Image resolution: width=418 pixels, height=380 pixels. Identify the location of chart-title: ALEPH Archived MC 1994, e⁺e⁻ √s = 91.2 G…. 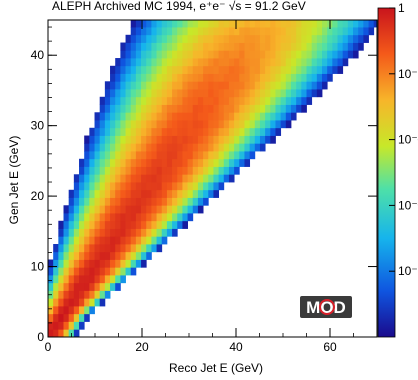
(179, 6).